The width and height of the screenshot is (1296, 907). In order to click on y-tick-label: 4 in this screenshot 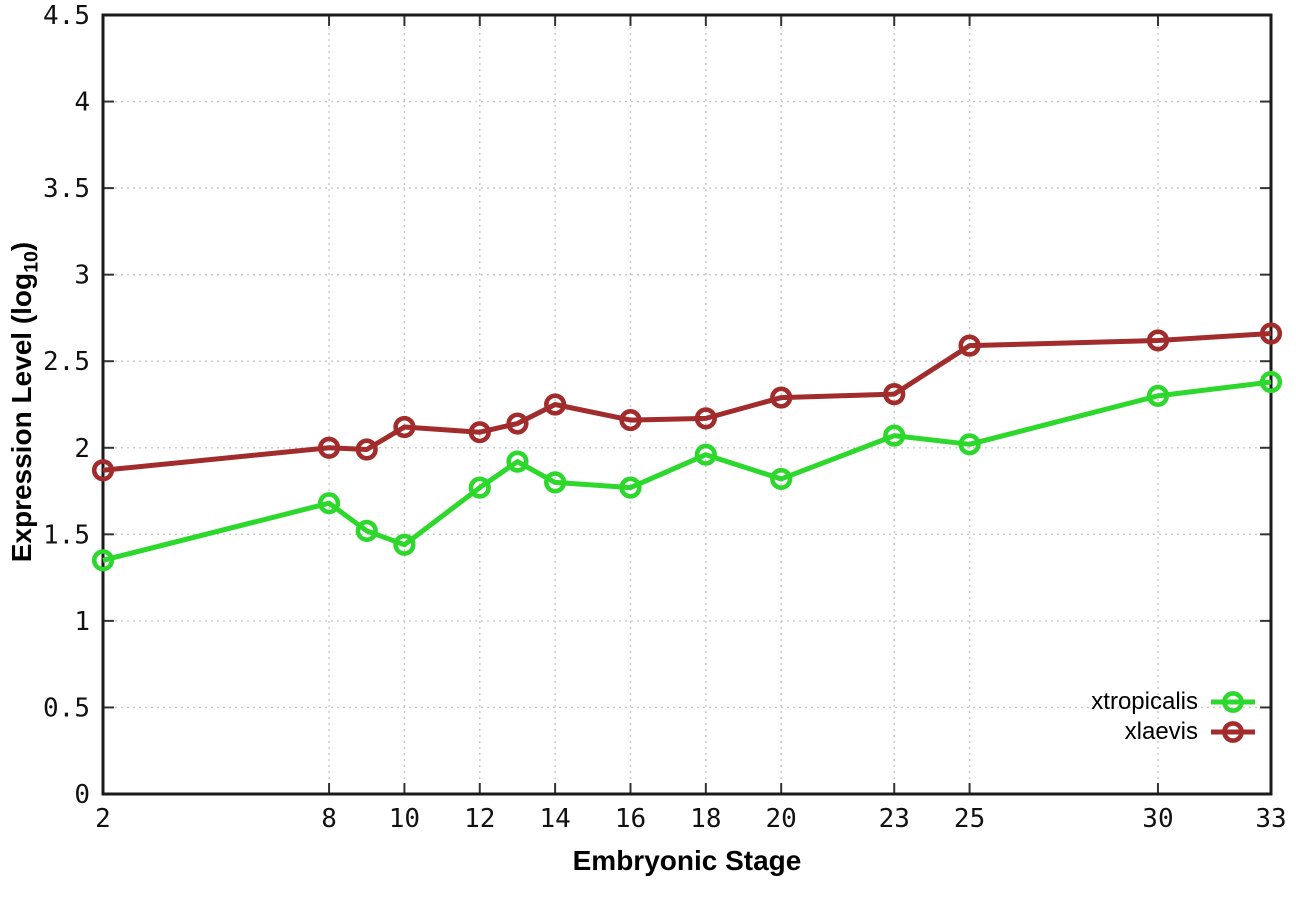, I will do `click(82, 103)`.